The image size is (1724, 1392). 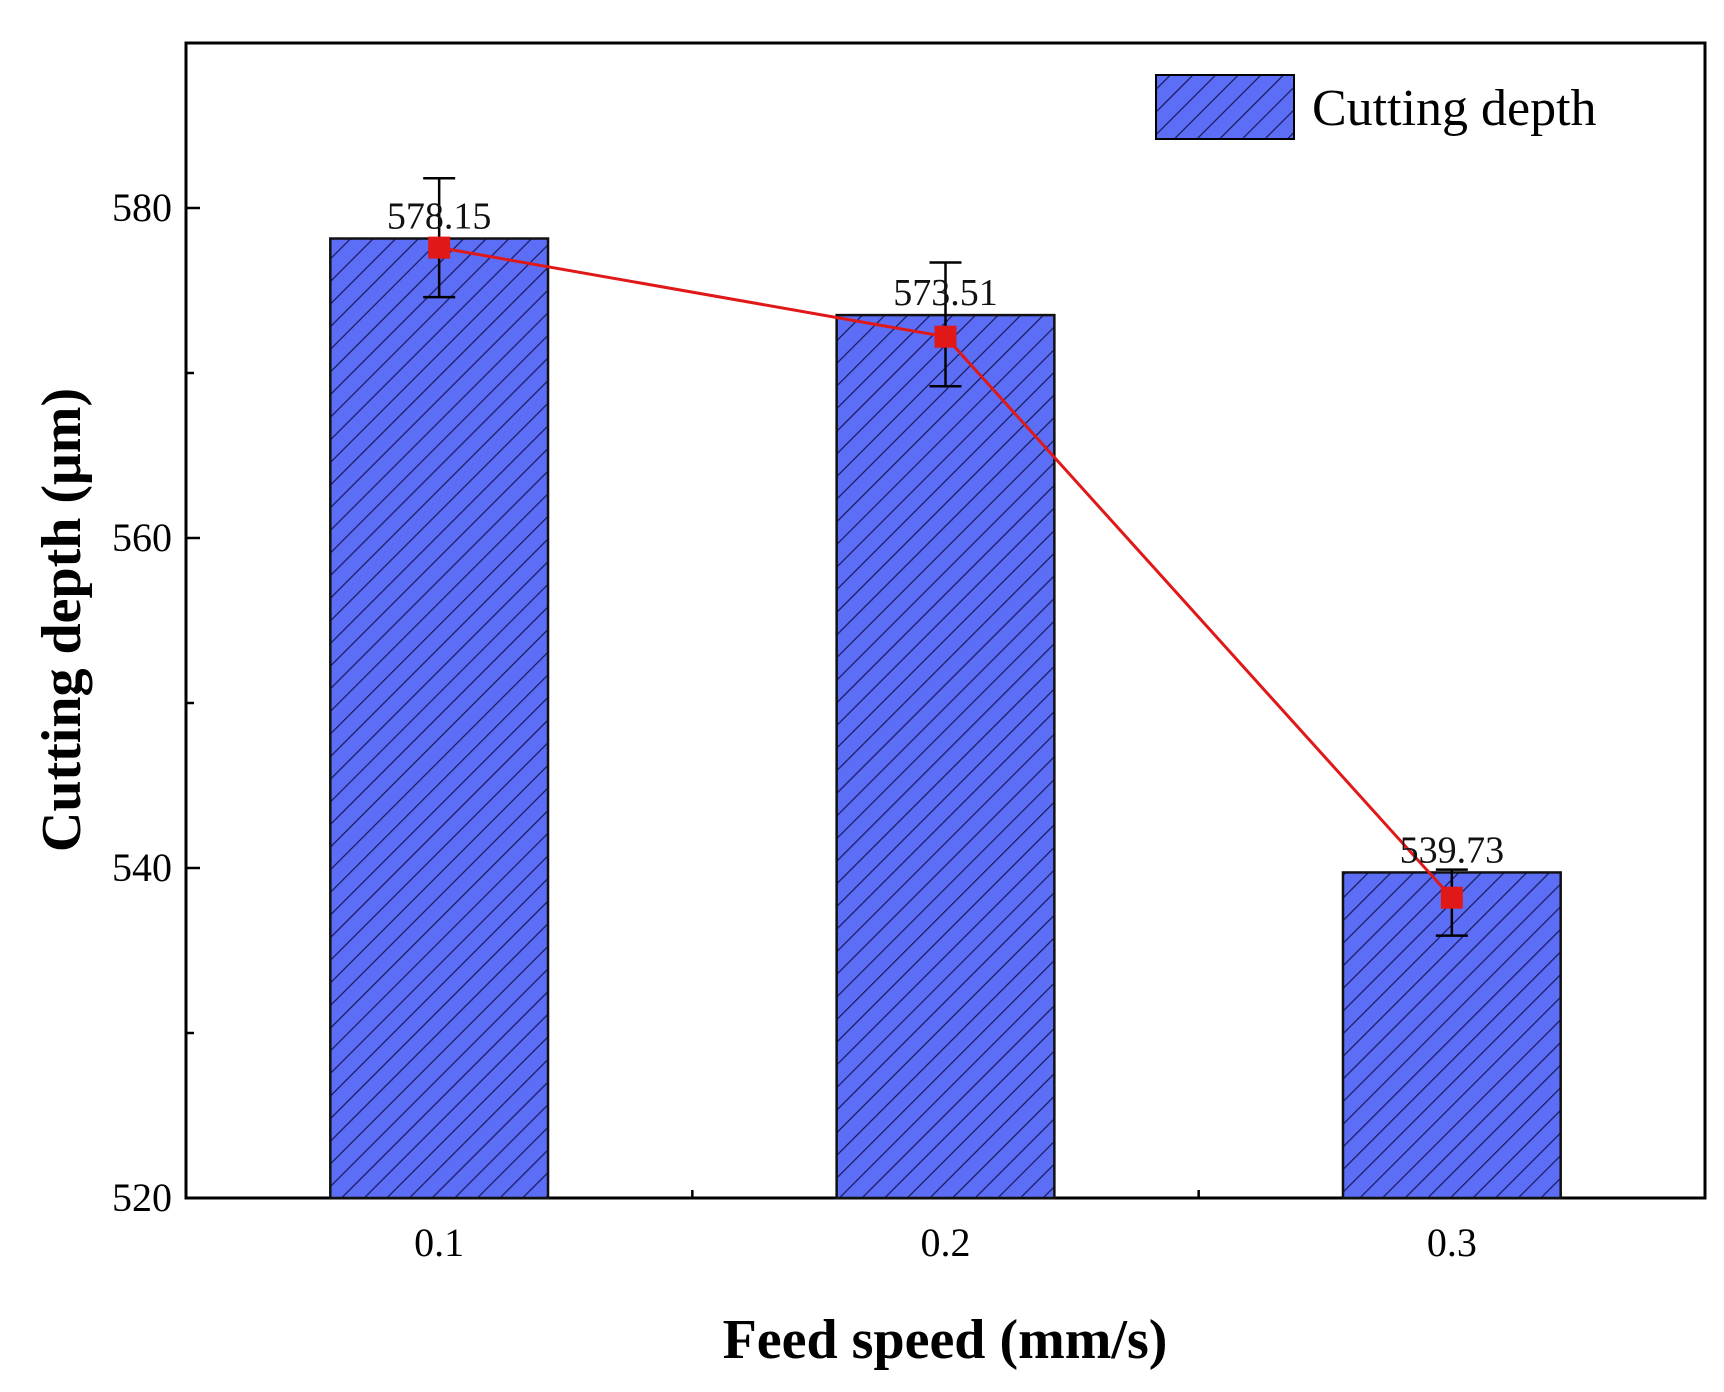 I want to click on x-axis-ticks: 0.1 0.2 0.3, so click(x=945, y=1224).